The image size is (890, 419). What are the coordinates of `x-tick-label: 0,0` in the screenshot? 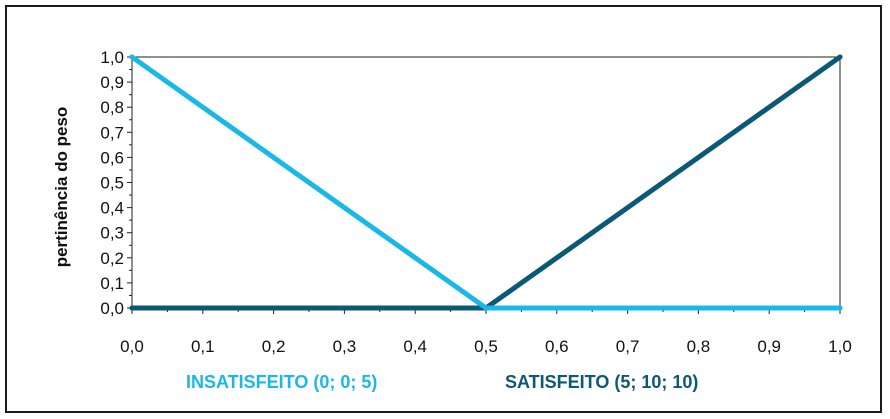 It's located at (132, 346).